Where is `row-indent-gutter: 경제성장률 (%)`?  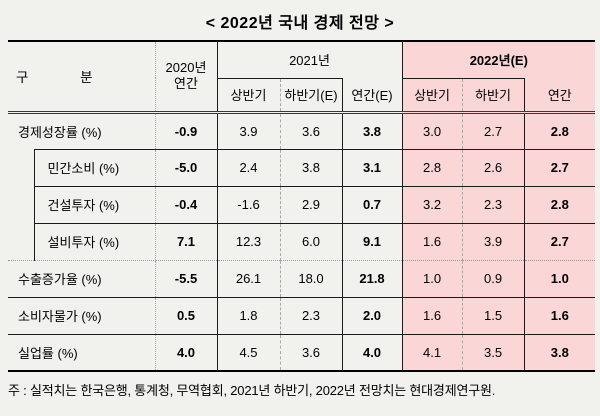
row-indent-gutter: 경제성장률 (%) is located at coordinates (55, 130).